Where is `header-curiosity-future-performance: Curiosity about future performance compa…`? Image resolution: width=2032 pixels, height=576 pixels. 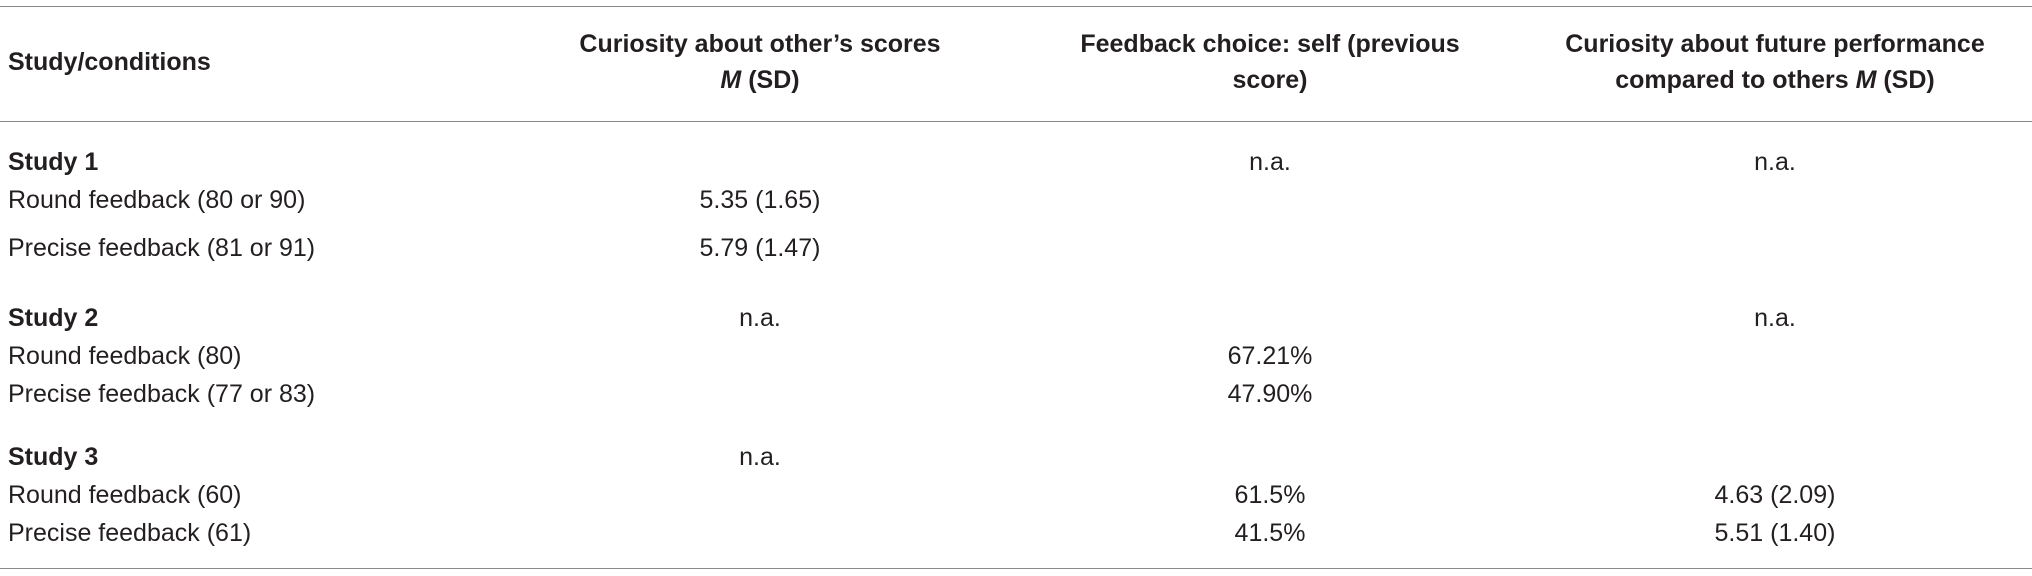 header-curiosity-future-performance: Curiosity about future performance compa… is located at coordinates (1775, 62).